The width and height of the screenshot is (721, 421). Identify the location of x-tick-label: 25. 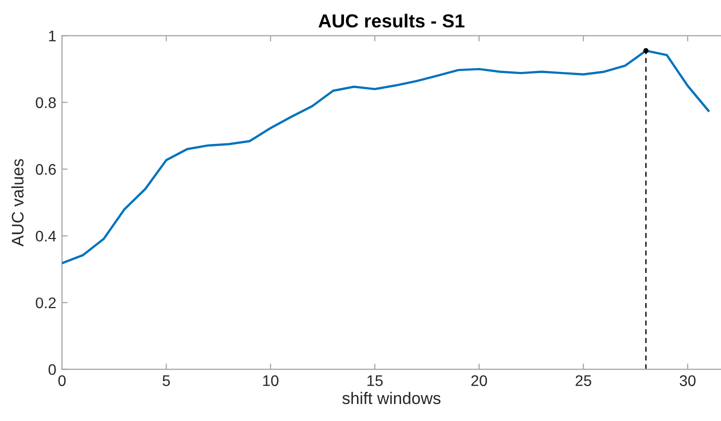
(584, 380).